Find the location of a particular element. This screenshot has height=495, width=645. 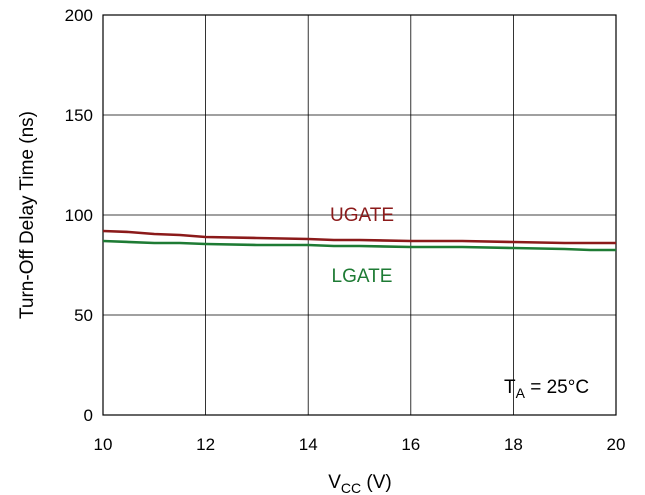

y-tick-label: 200 is located at coordinates (79, 15).